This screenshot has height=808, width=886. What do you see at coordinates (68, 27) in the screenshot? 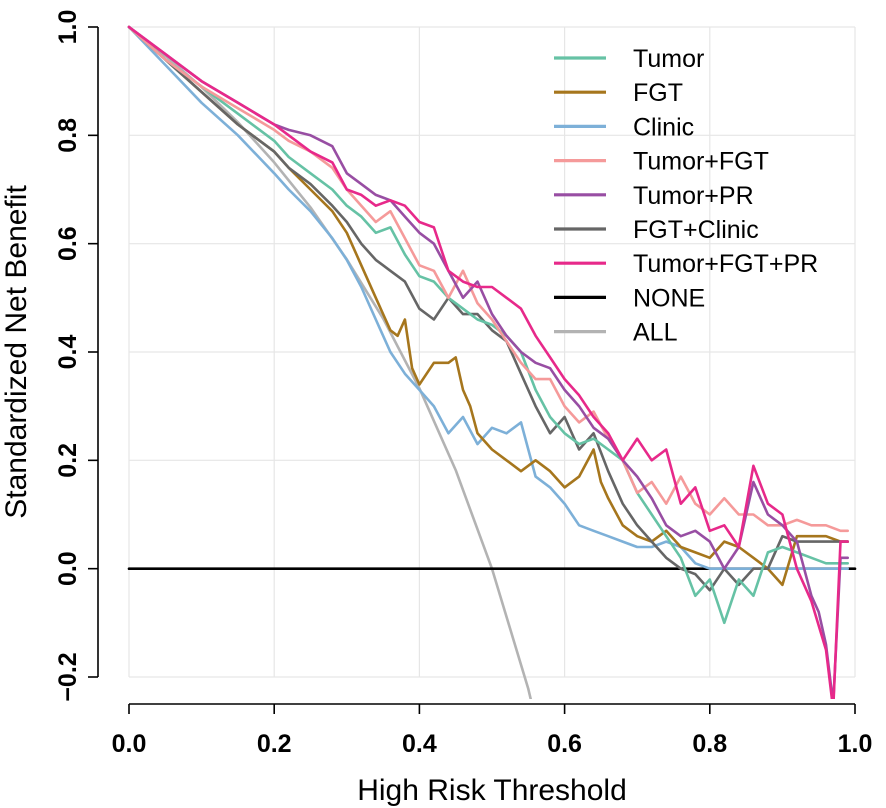
I see `y-tick-label: 1.0` at bounding box center [68, 27].